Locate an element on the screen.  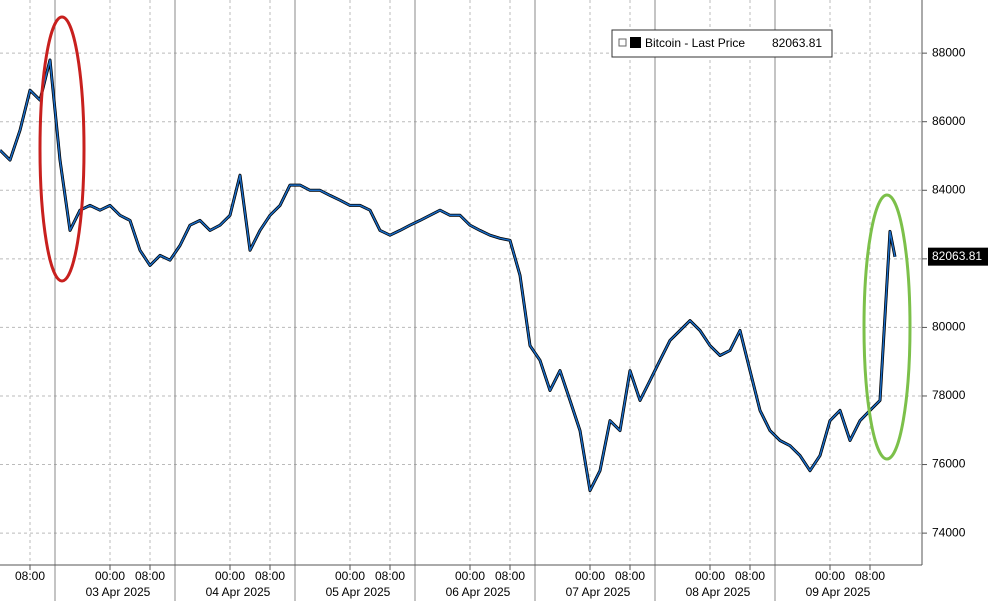
last-price-marker is located at coordinates (958, 256).